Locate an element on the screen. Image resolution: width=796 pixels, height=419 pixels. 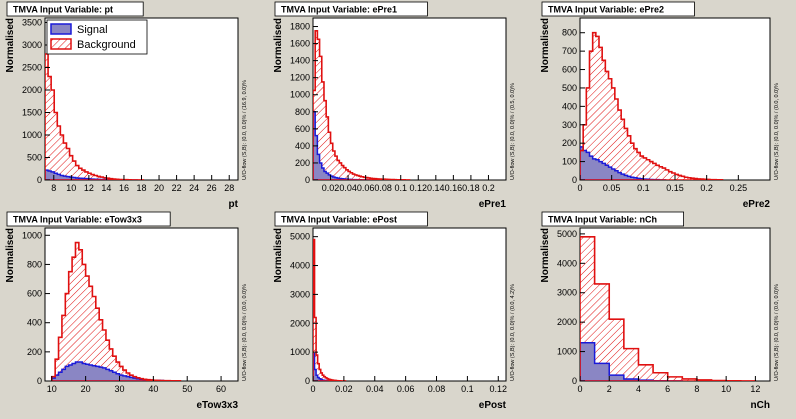
panel-title: TMVA Input Variable: ePre1 is located at coordinates (351, 9).